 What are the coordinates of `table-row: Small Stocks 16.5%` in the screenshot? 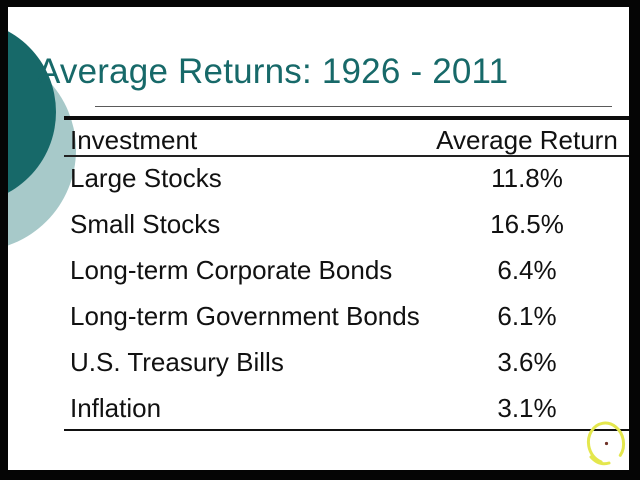 It's located at (318, 224).